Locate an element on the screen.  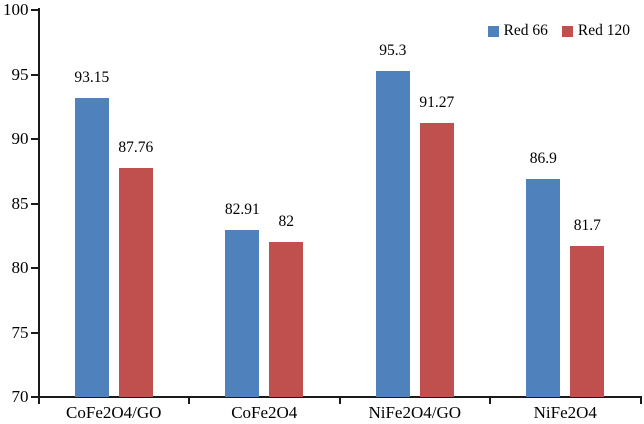
bar-value-label: 81.7 is located at coordinates (587, 226).